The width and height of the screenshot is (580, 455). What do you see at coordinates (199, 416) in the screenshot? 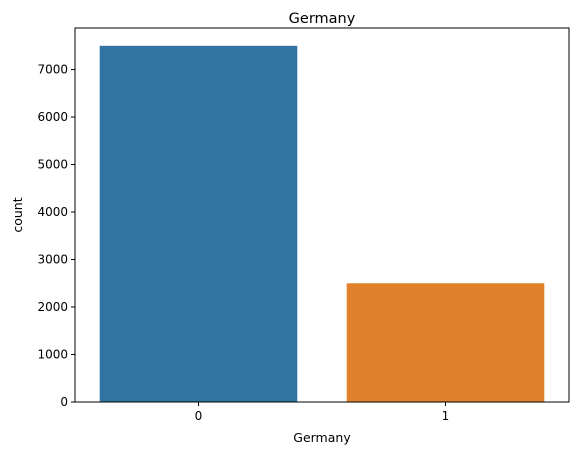
I see `x-tick-label: 0` at bounding box center [199, 416].